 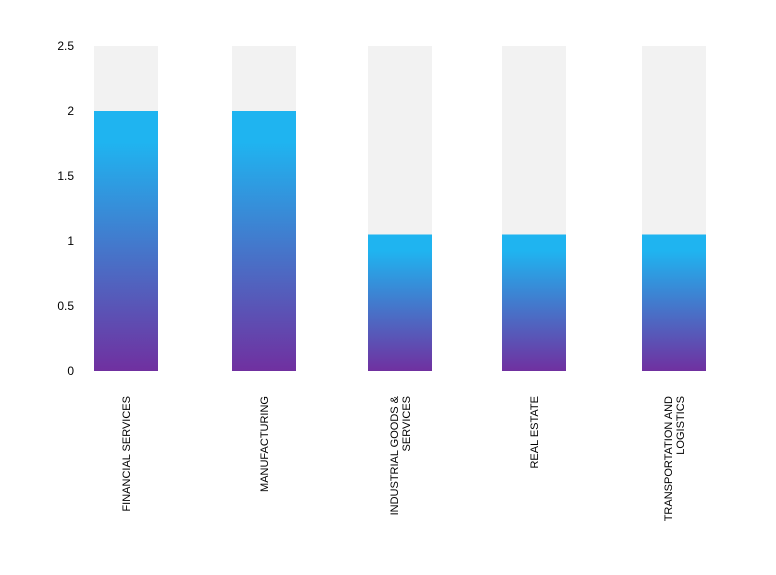 What do you see at coordinates (70, 371) in the screenshot?
I see `y-tick-label-0: 0` at bounding box center [70, 371].